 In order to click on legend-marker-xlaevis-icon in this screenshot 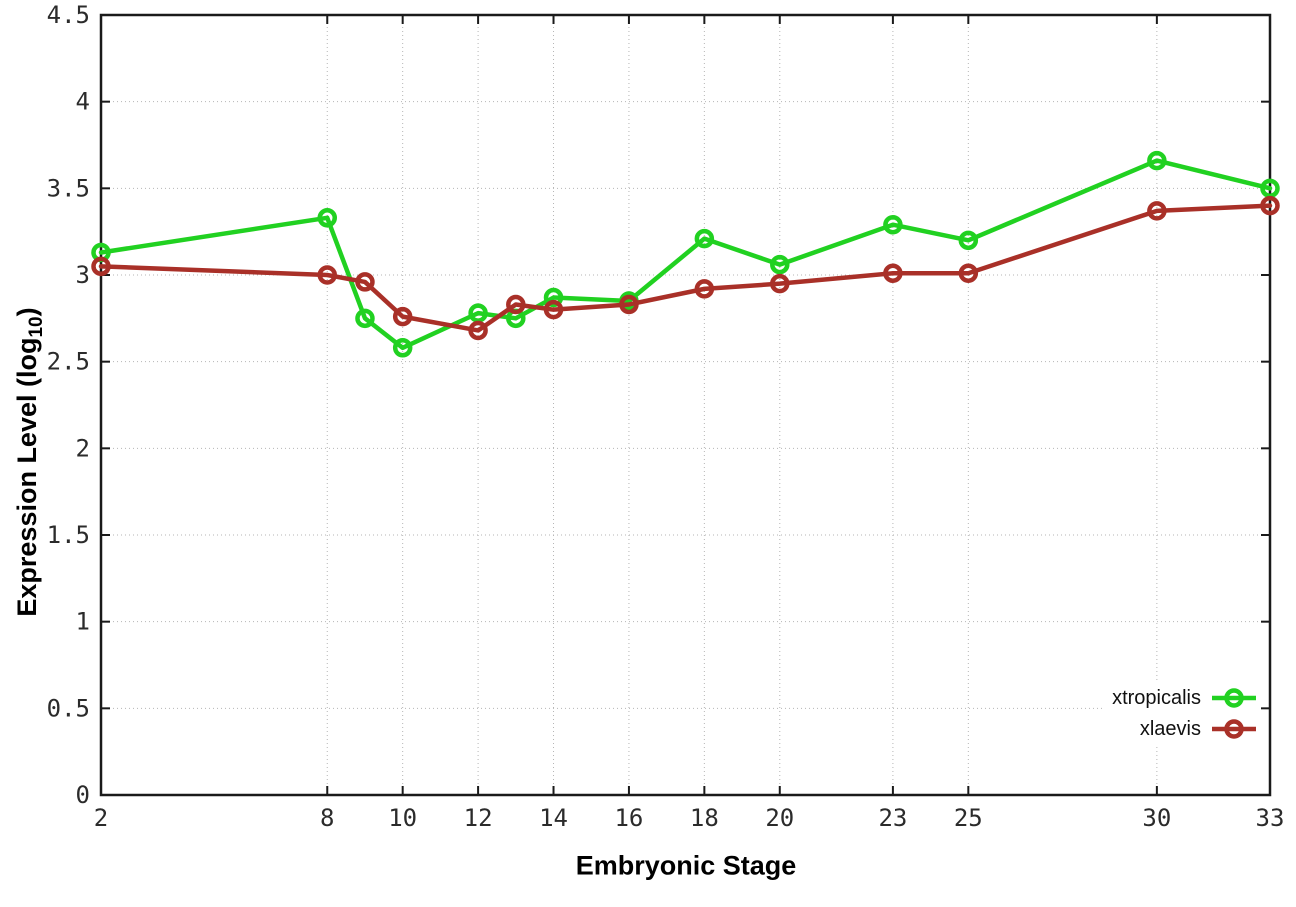, I will do `click(1234, 729)`.